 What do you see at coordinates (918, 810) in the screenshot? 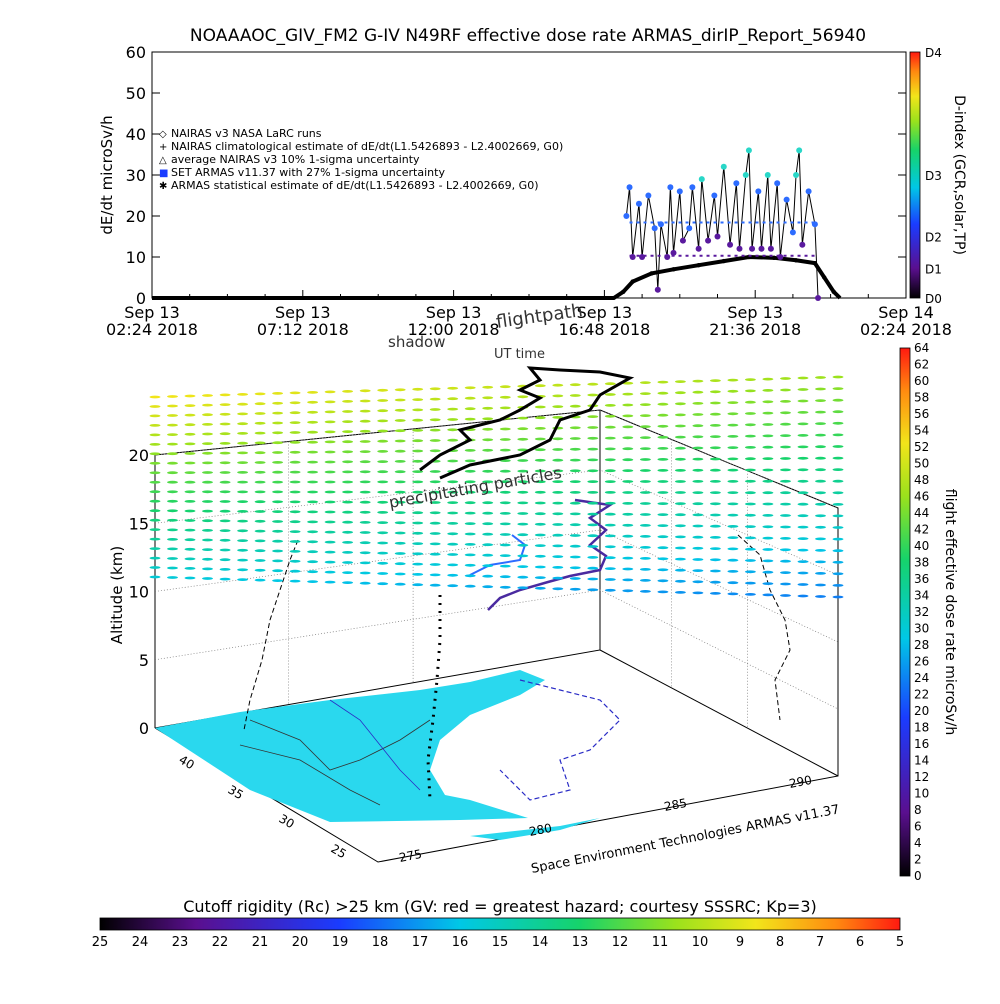
I see `dose-tick-label: 8` at bounding box center [918, 810].